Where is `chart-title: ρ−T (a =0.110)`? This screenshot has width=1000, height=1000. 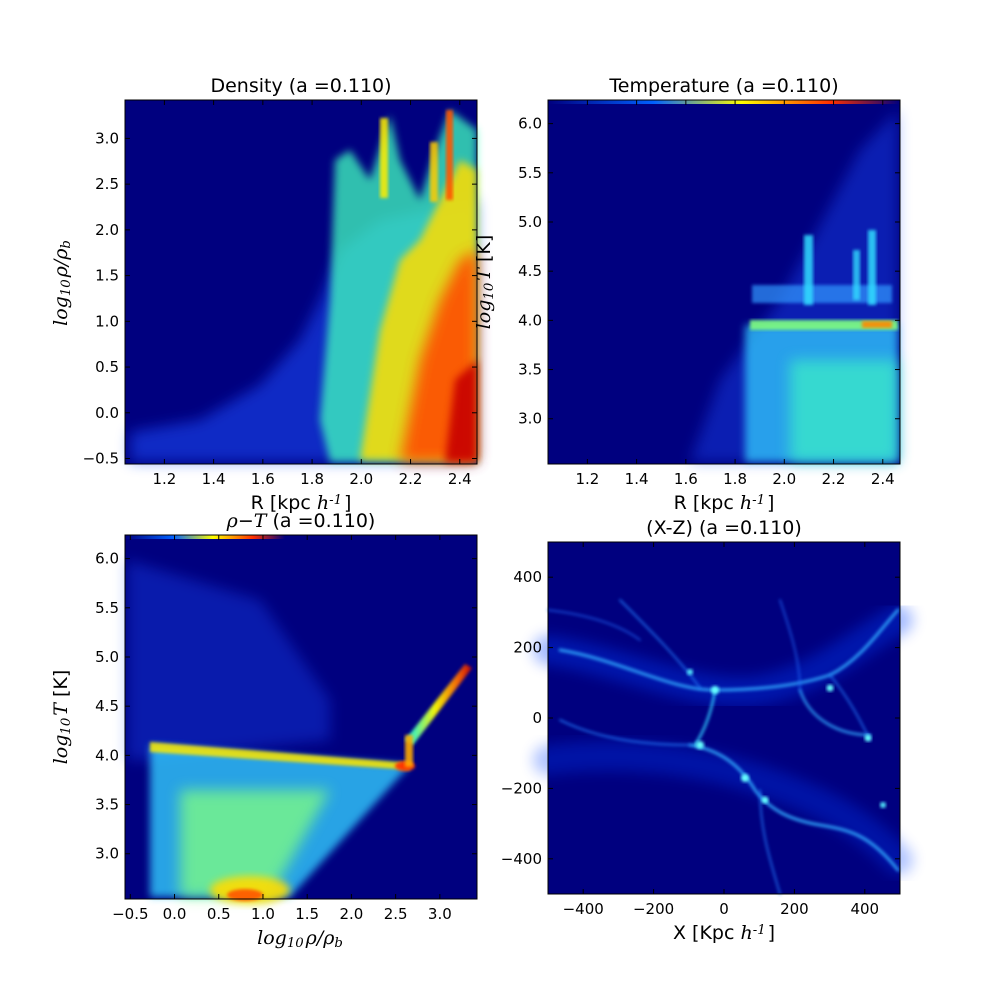 chart-title: ρ−T (a =0.110) is located at coordinates (301, 521).